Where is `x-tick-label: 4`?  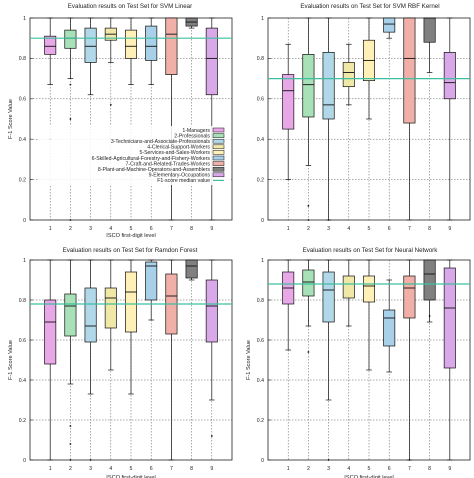
x-tick-label: 4 is located at coordinates (110, 229).